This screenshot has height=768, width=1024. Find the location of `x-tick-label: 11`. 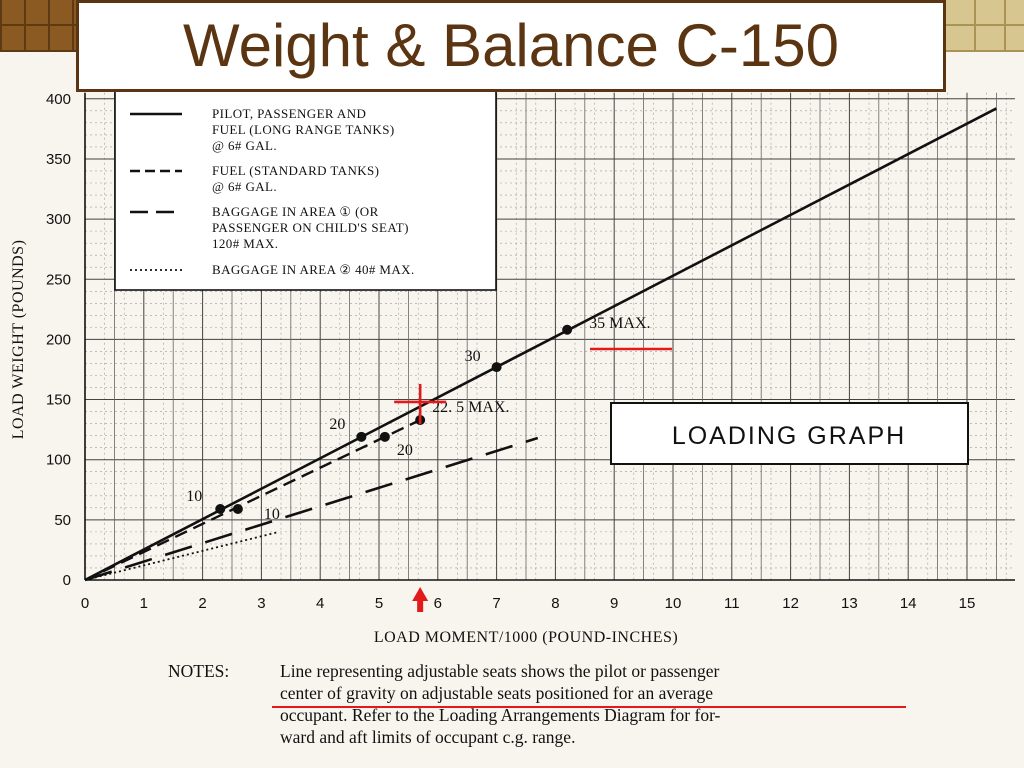

x-tick-label: 11 is located at coordinates (732, 603).